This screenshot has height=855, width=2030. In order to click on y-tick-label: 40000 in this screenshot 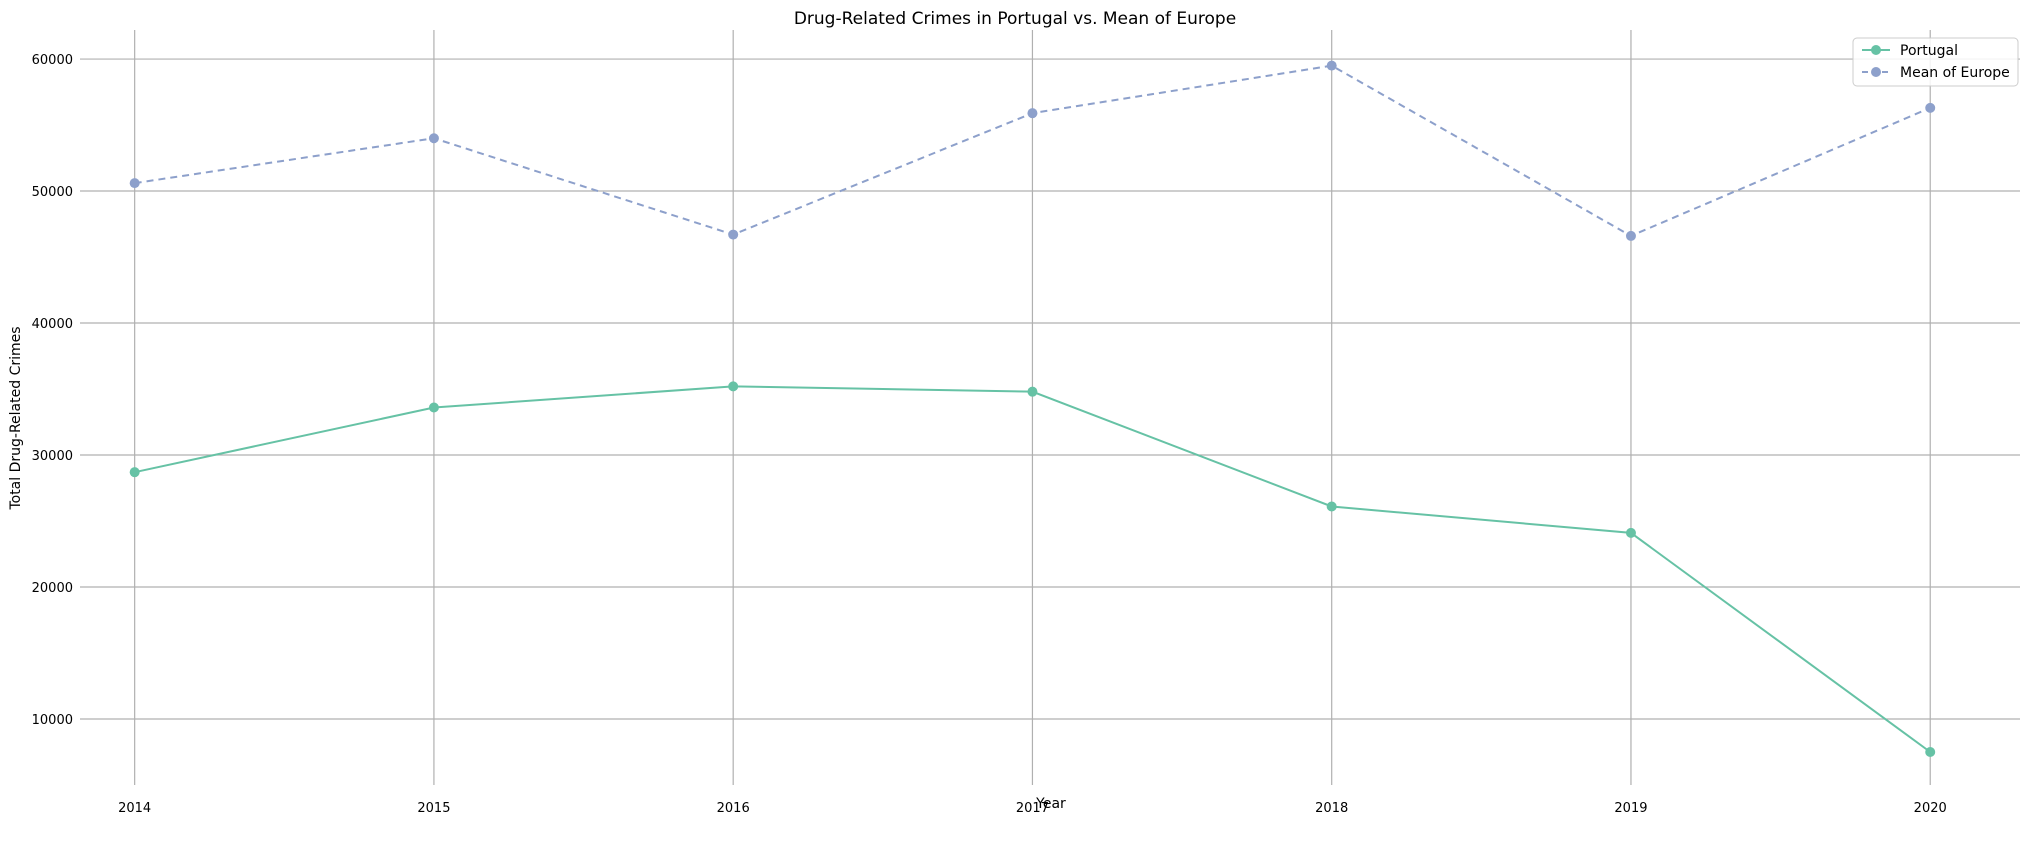, I will do `click(52, 324)`.